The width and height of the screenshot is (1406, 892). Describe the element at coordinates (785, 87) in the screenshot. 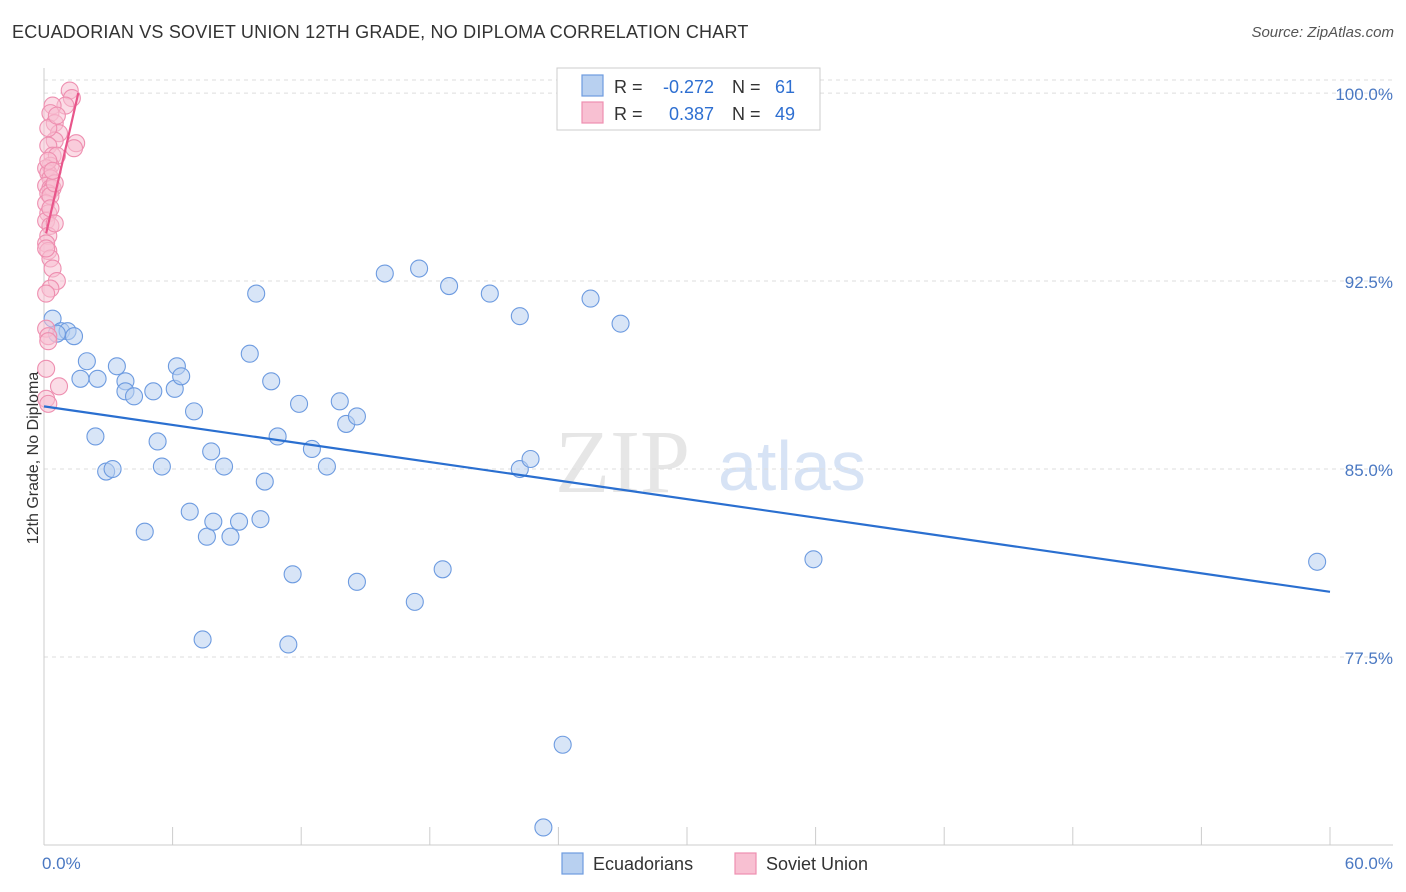

I see `legend-n-value-1: 61` at that location.